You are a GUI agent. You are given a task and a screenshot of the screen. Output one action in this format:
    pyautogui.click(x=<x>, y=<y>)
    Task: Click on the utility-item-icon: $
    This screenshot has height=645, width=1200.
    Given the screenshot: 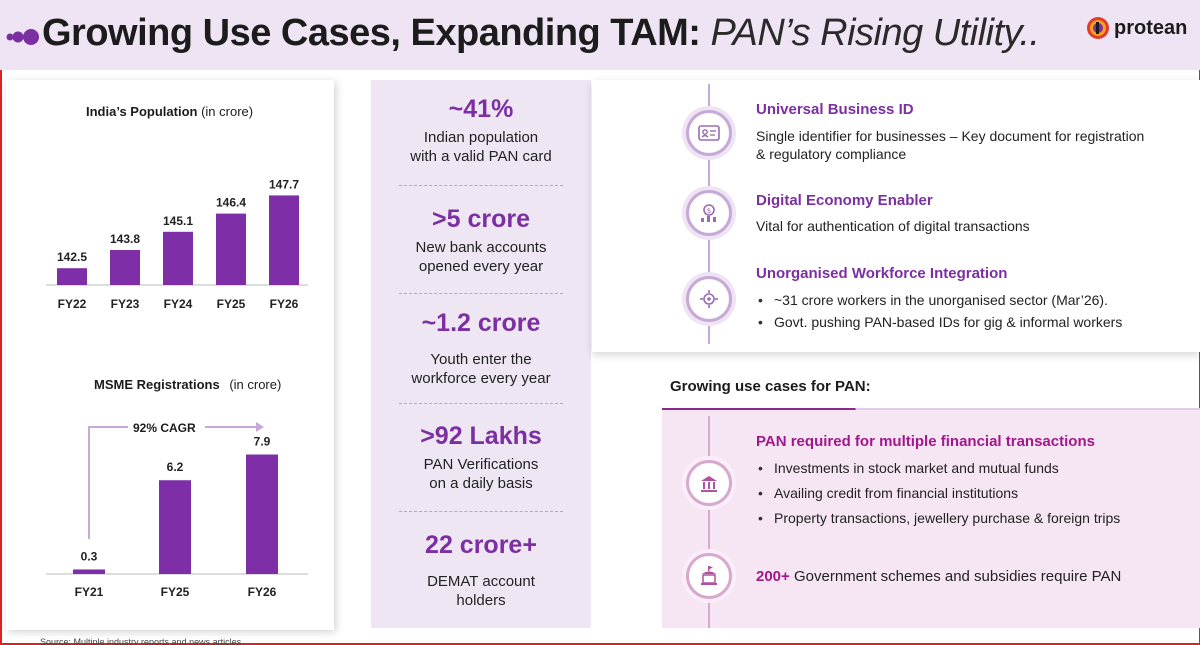 What is the action you would take?
    pyautogui.click(x=709, y=213)
    